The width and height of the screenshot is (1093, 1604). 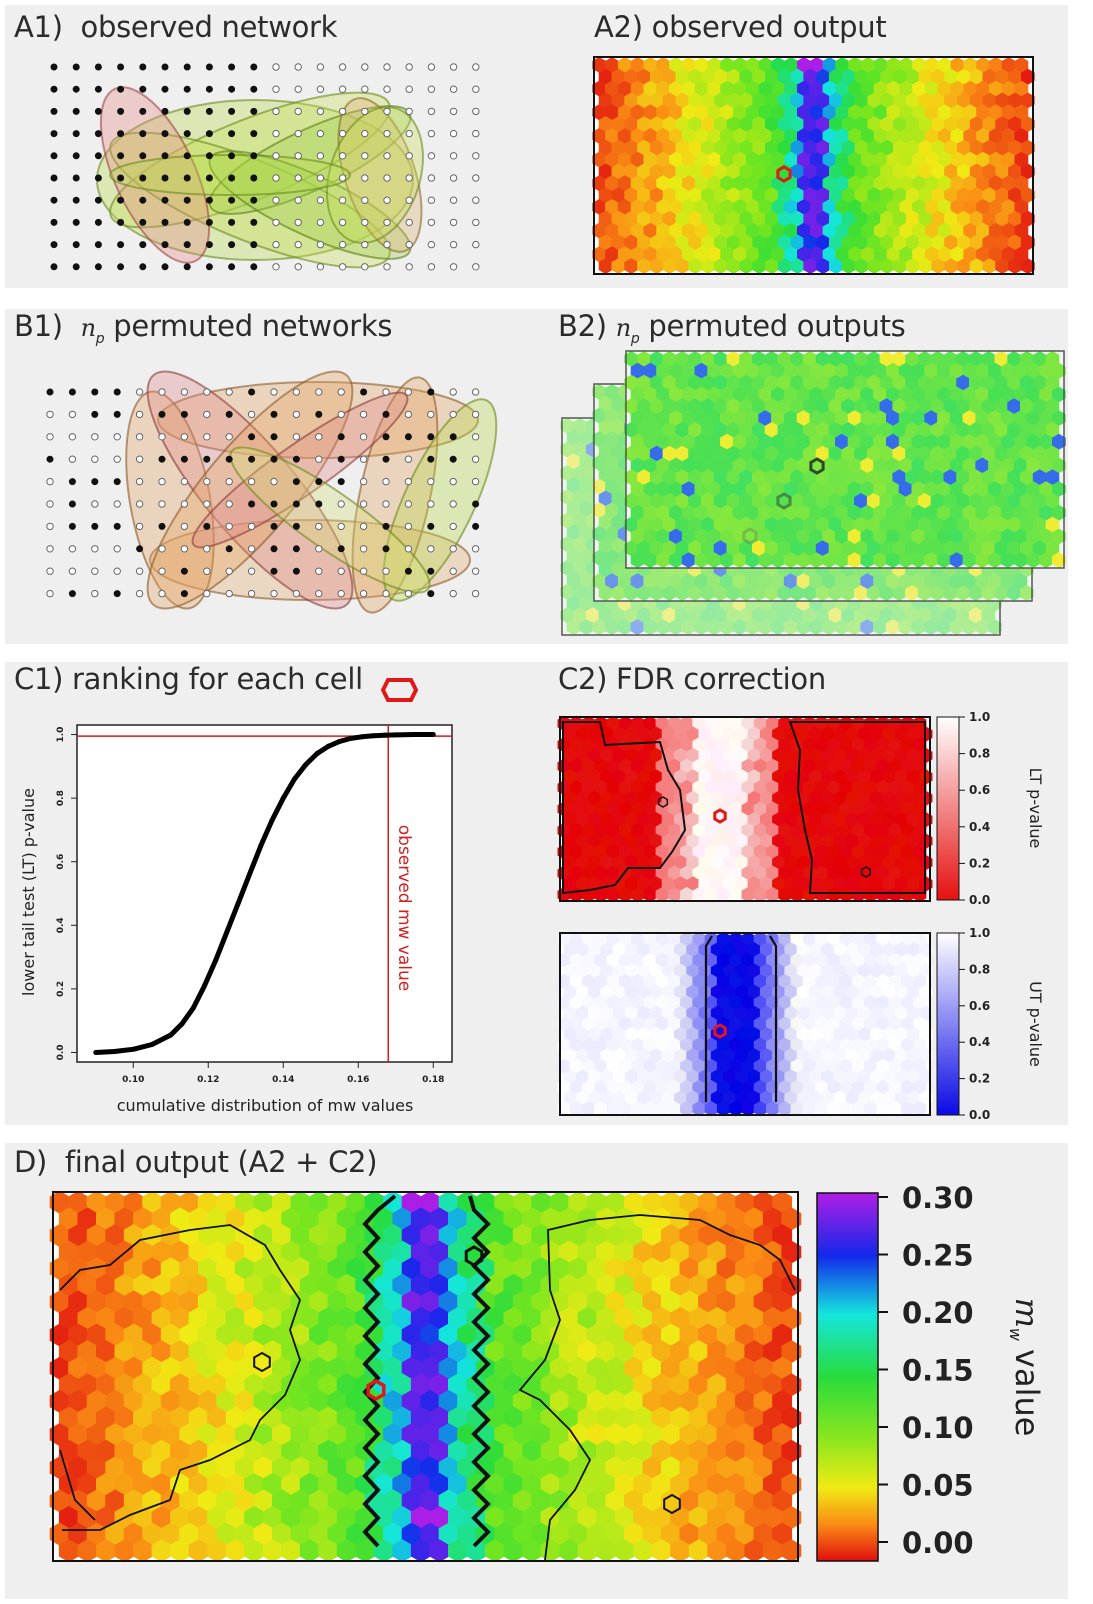 I want to click on x-tick-label: 0.16, so click(x=358, y=1080).